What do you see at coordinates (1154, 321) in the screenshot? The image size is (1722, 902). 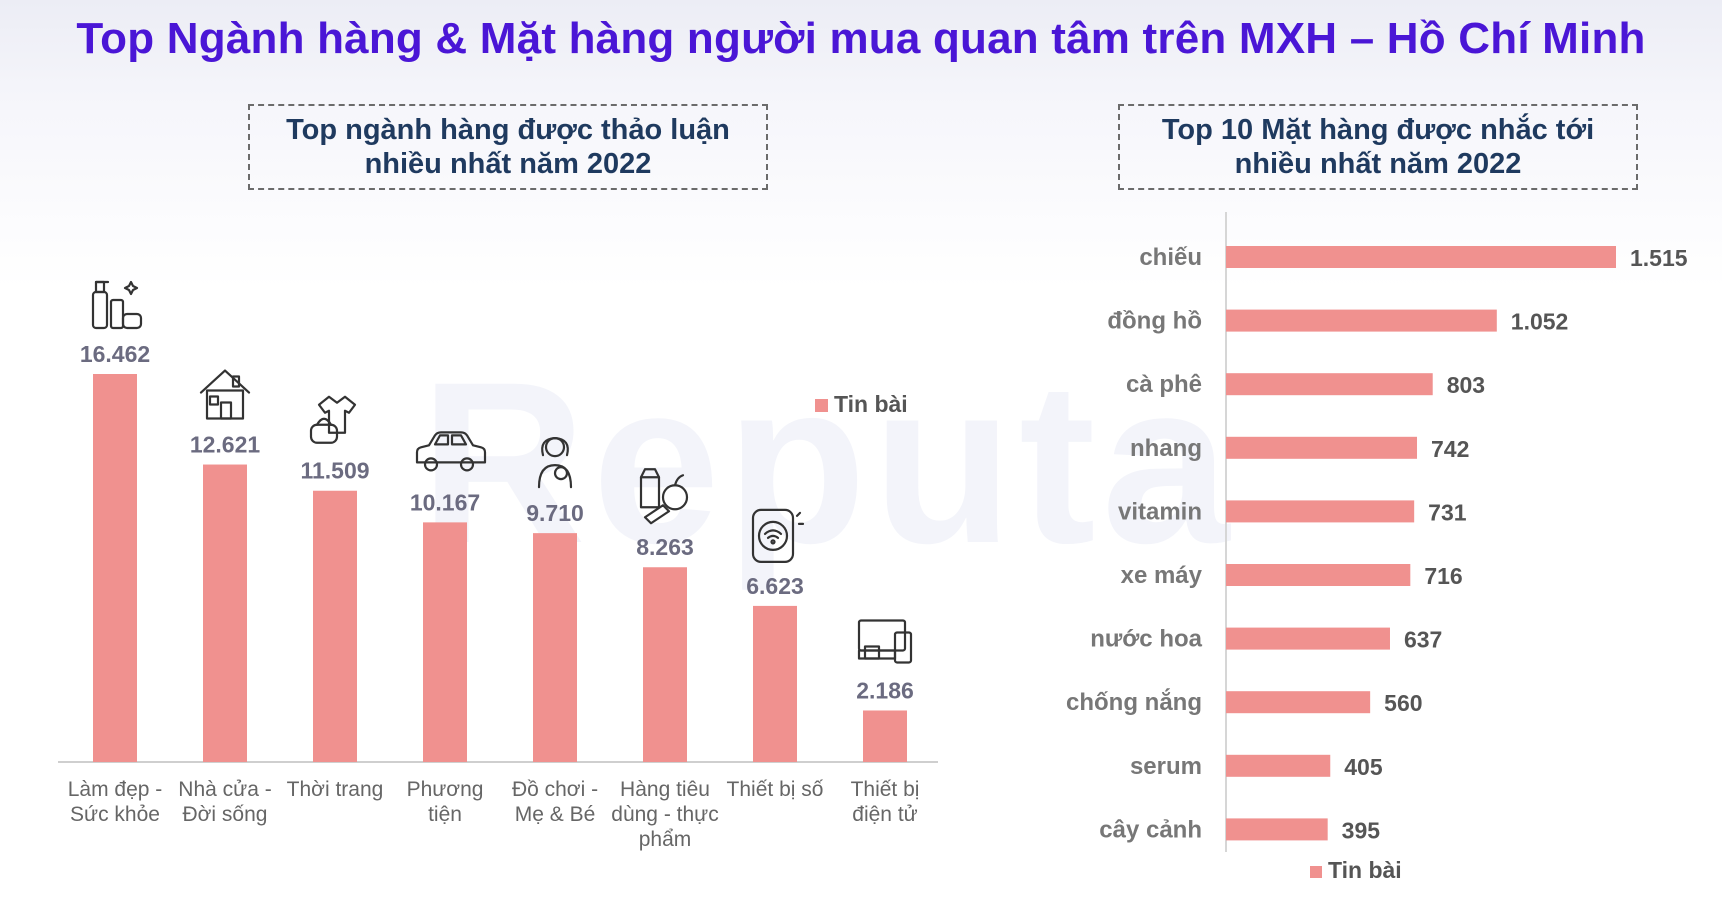 I see `y-tick-label: đồng hồ` at bounding box center [1154, 321].